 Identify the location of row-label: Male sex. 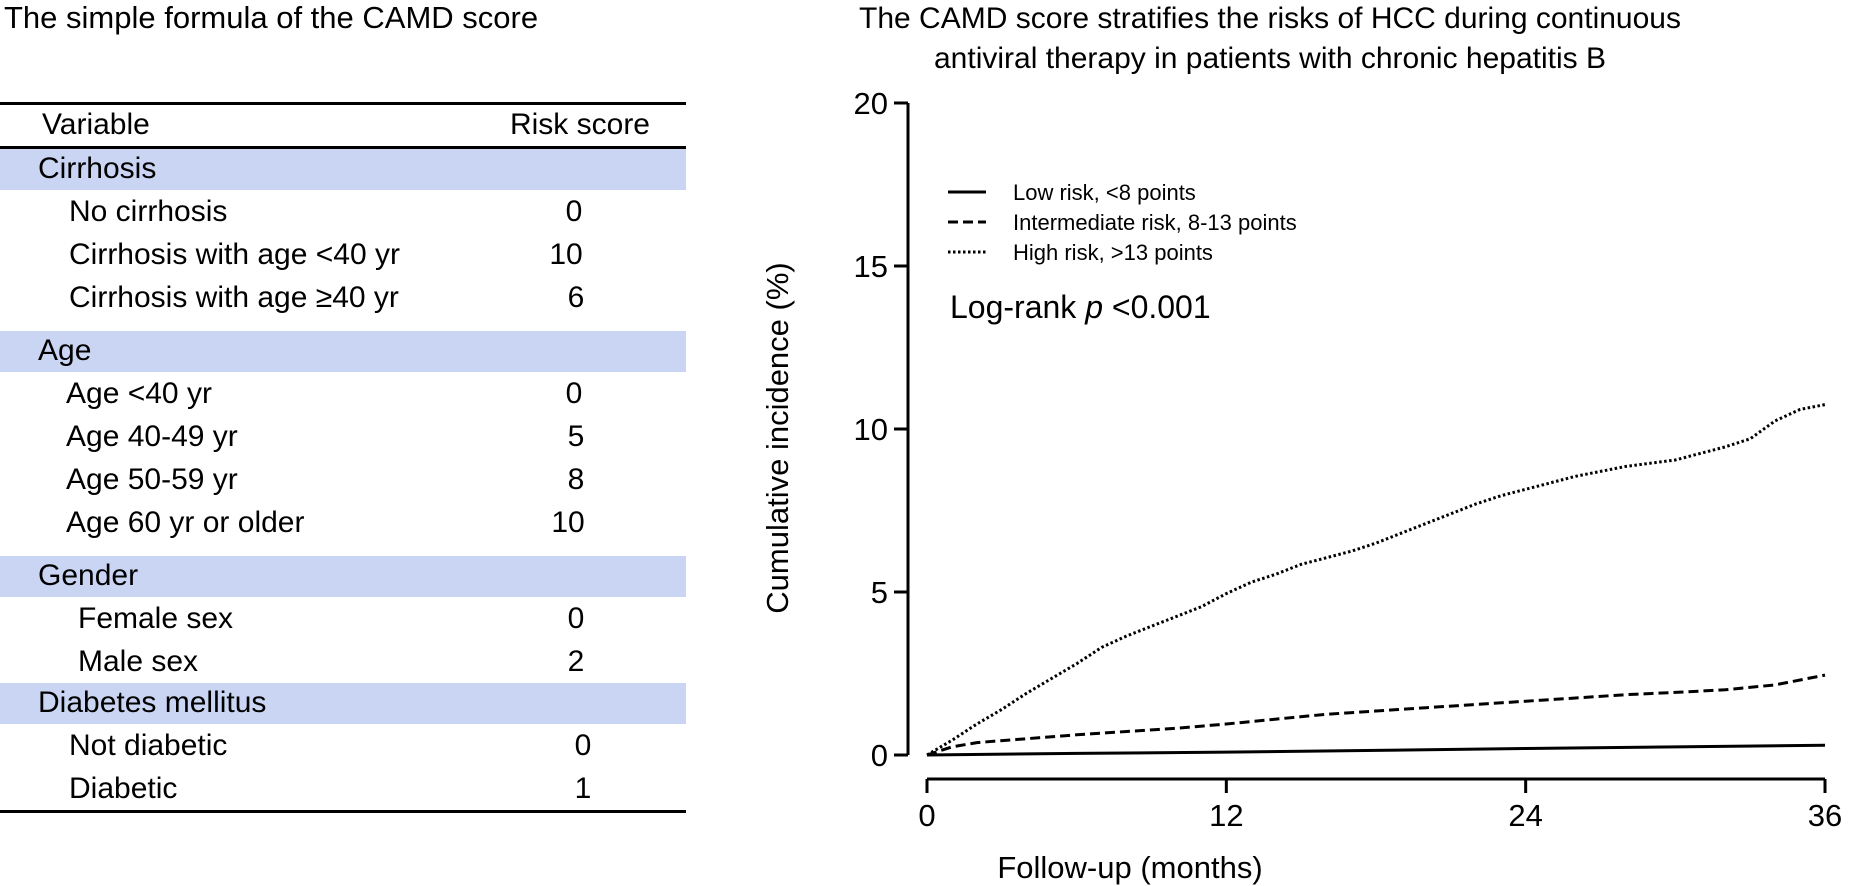
(138, 661).